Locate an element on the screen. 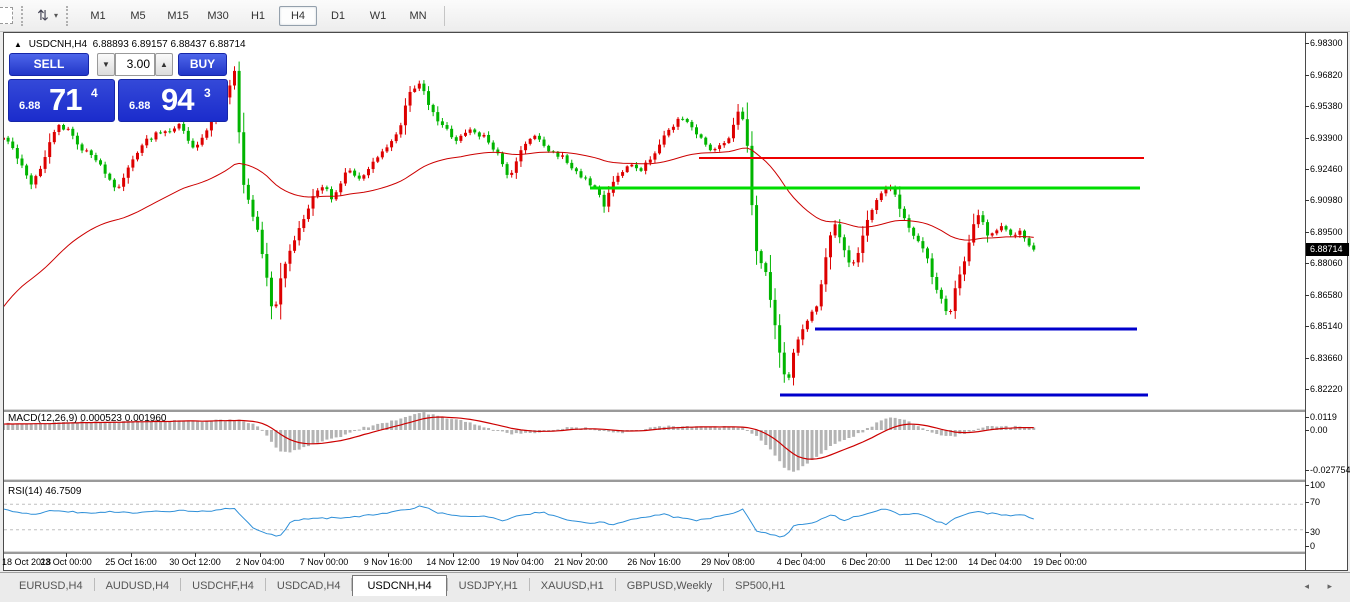 The height and width of the screenshot is (602, 1350). date-label: 23 Oct 00:00 is located at coordinates (66, 562).